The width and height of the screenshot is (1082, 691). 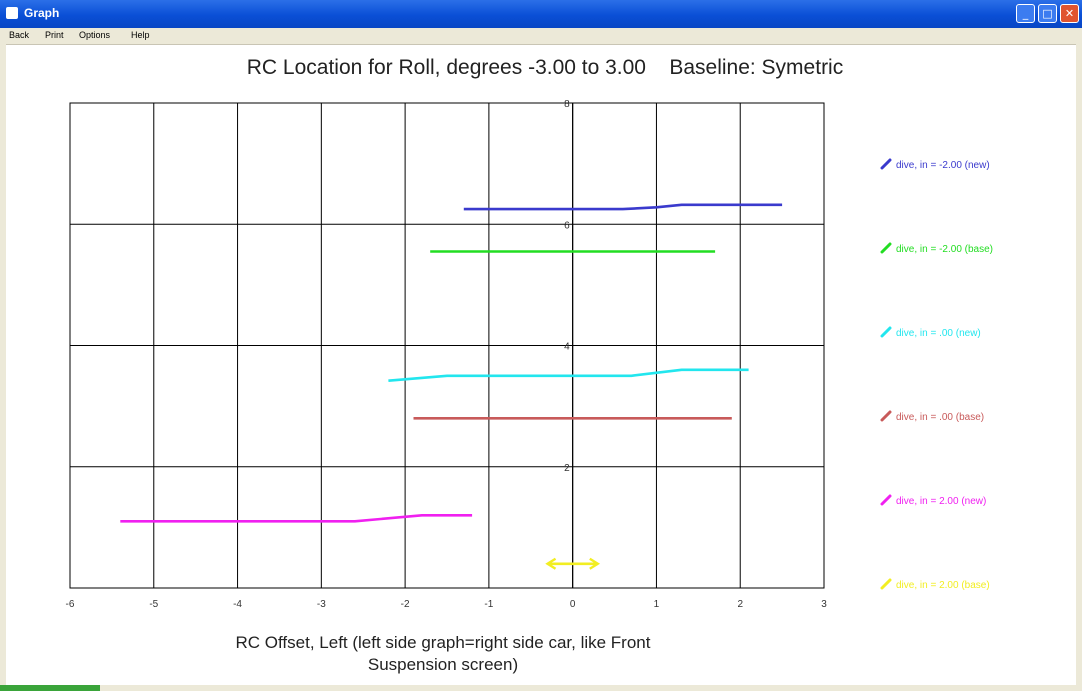 I want to click on legend-label: dive, in = .00 (new), so click(x=938, y=333).